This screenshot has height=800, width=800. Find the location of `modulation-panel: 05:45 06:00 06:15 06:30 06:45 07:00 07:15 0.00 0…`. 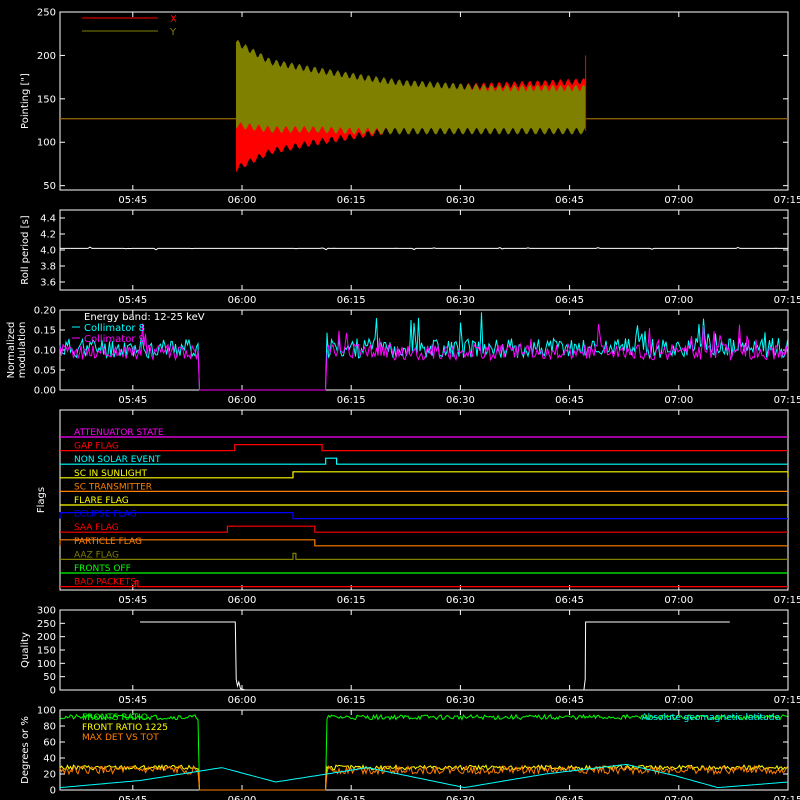

modulation-panel: 05:45 06:00 06:15 06:30 06:45 07:00 07:15 0.00 0… is located at coordinates (403, 356).